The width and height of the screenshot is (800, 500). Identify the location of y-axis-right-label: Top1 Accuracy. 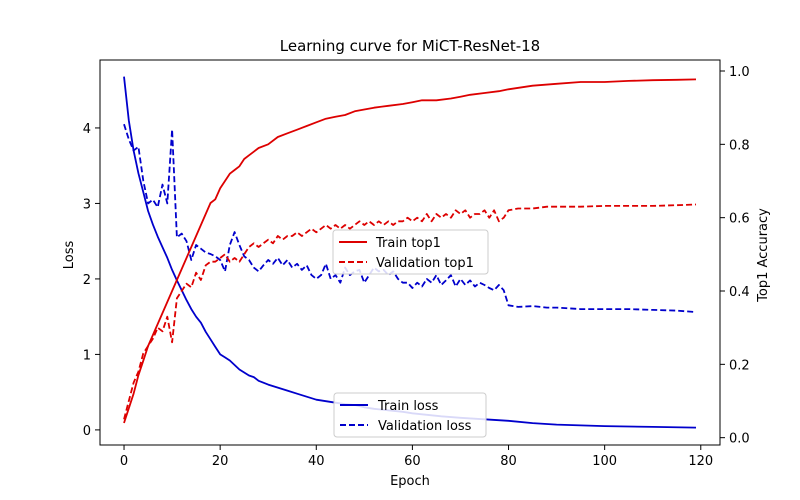
(763, 255).